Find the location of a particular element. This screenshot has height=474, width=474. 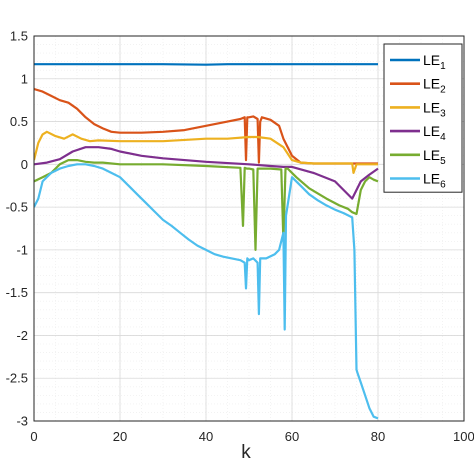

y-tick-label: 1 is located at coordinates (24, 78).